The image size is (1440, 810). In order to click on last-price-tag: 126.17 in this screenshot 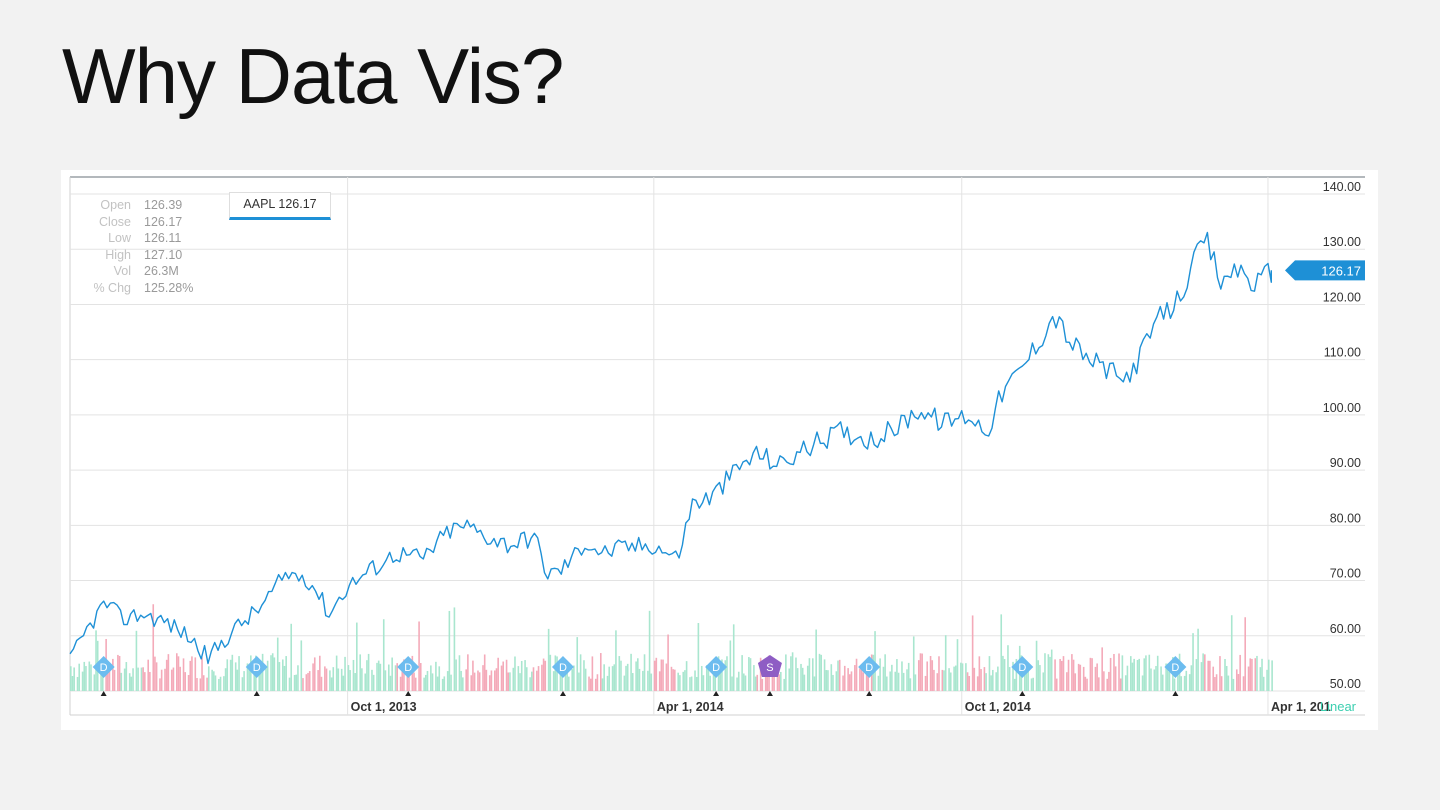, I will do `click(1325, 270)`.